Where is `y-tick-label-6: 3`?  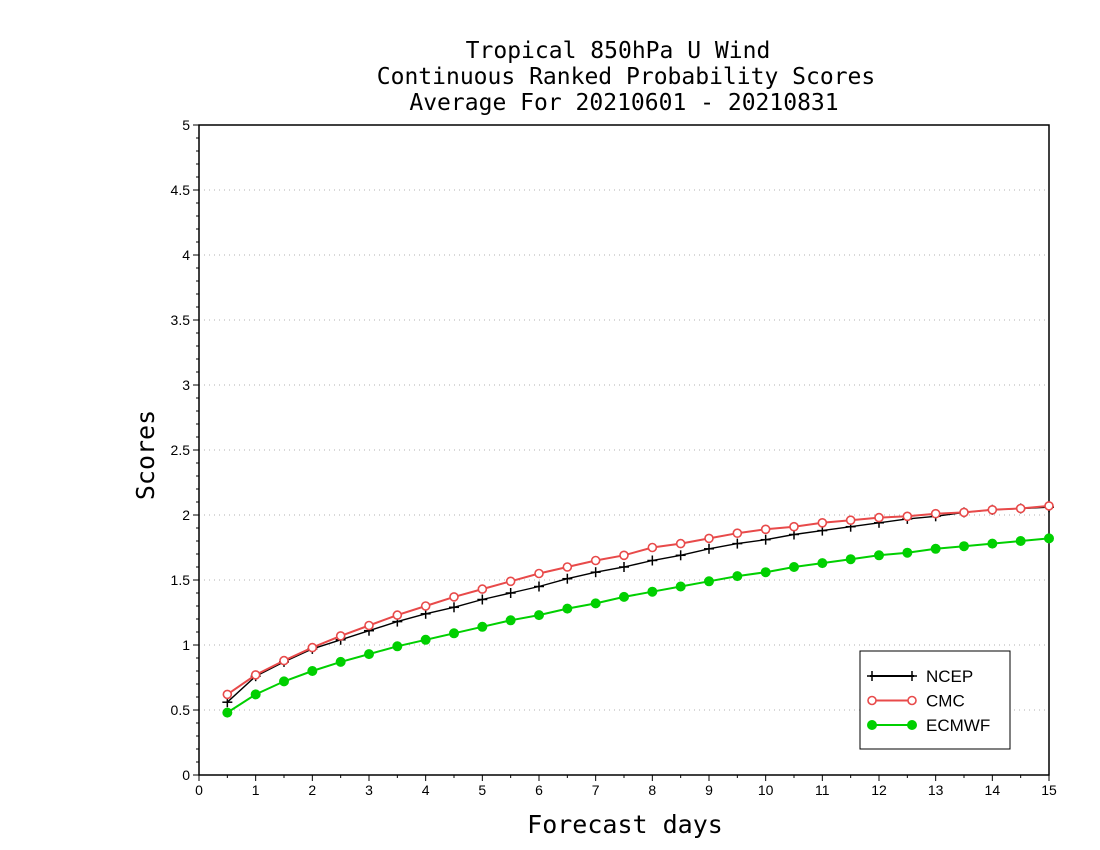
y-tick-label-6: 3 is located at coordinates (186, 385).